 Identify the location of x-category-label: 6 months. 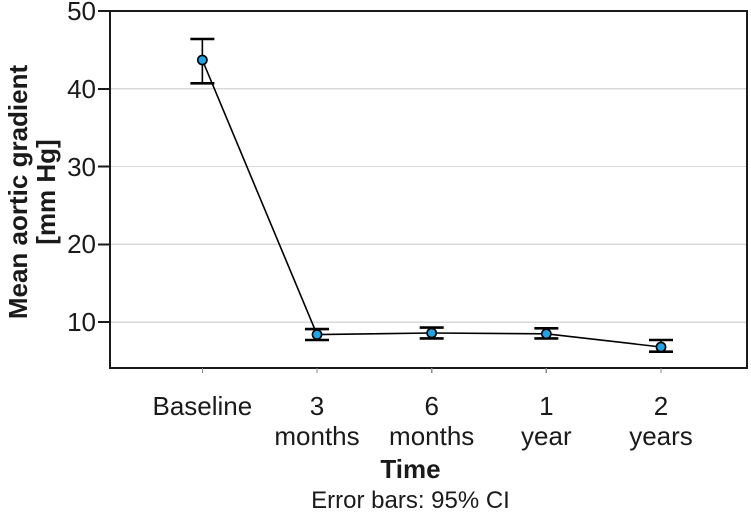
(432, 421).